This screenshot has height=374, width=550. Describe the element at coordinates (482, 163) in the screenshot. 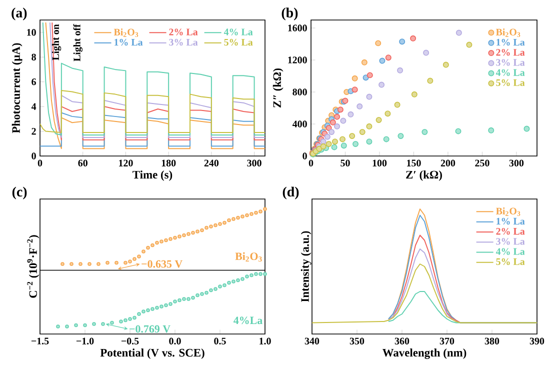

I see `x-tick-label: 250` at that location.